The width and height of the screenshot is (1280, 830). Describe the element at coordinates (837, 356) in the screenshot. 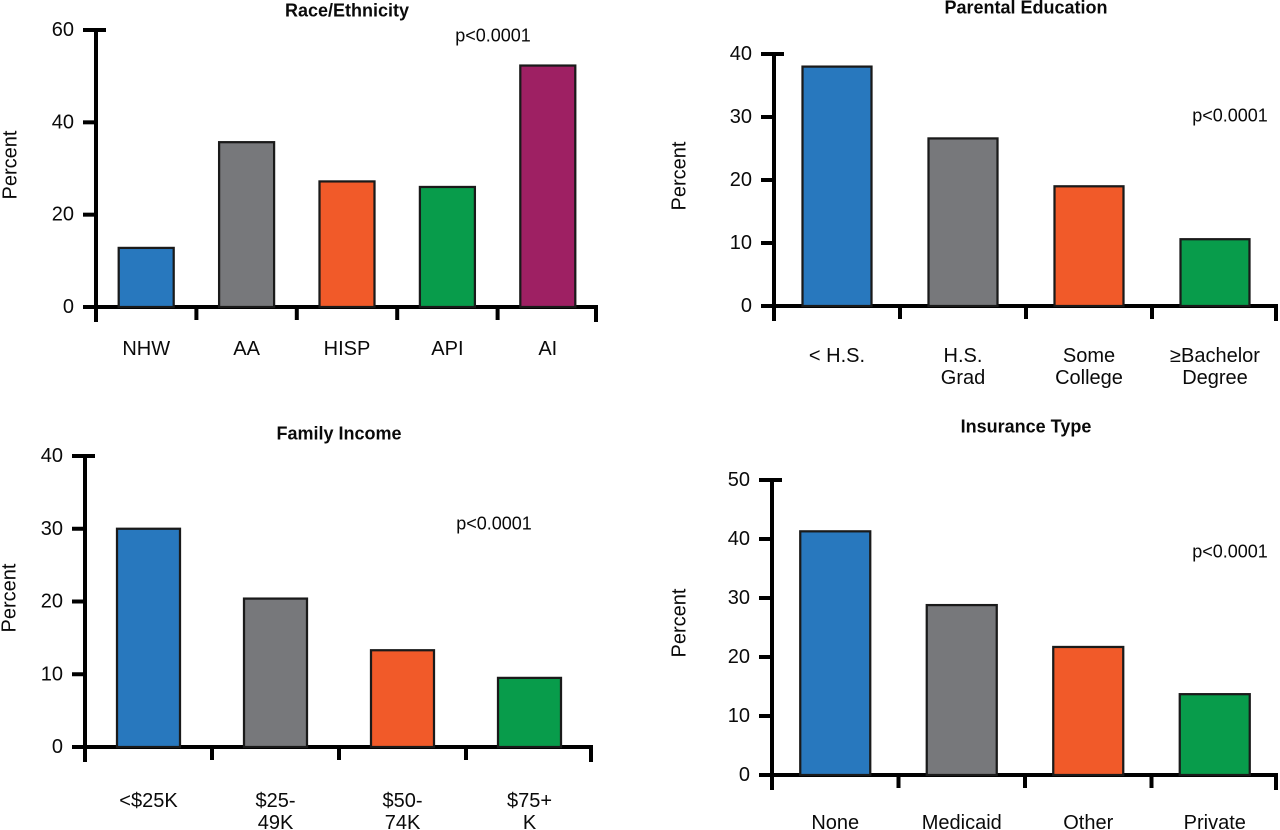

I see `x-category-label-0: < H.S.` at that location.